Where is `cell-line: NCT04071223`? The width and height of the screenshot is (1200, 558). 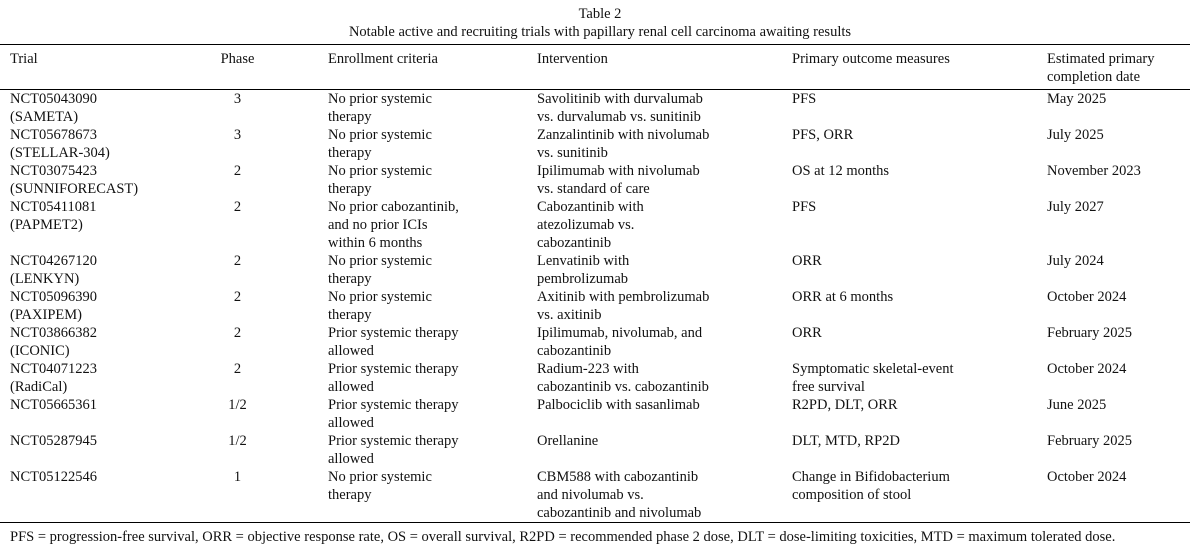 cell-line: NCT04071223 is located at coordinates (53, 369).